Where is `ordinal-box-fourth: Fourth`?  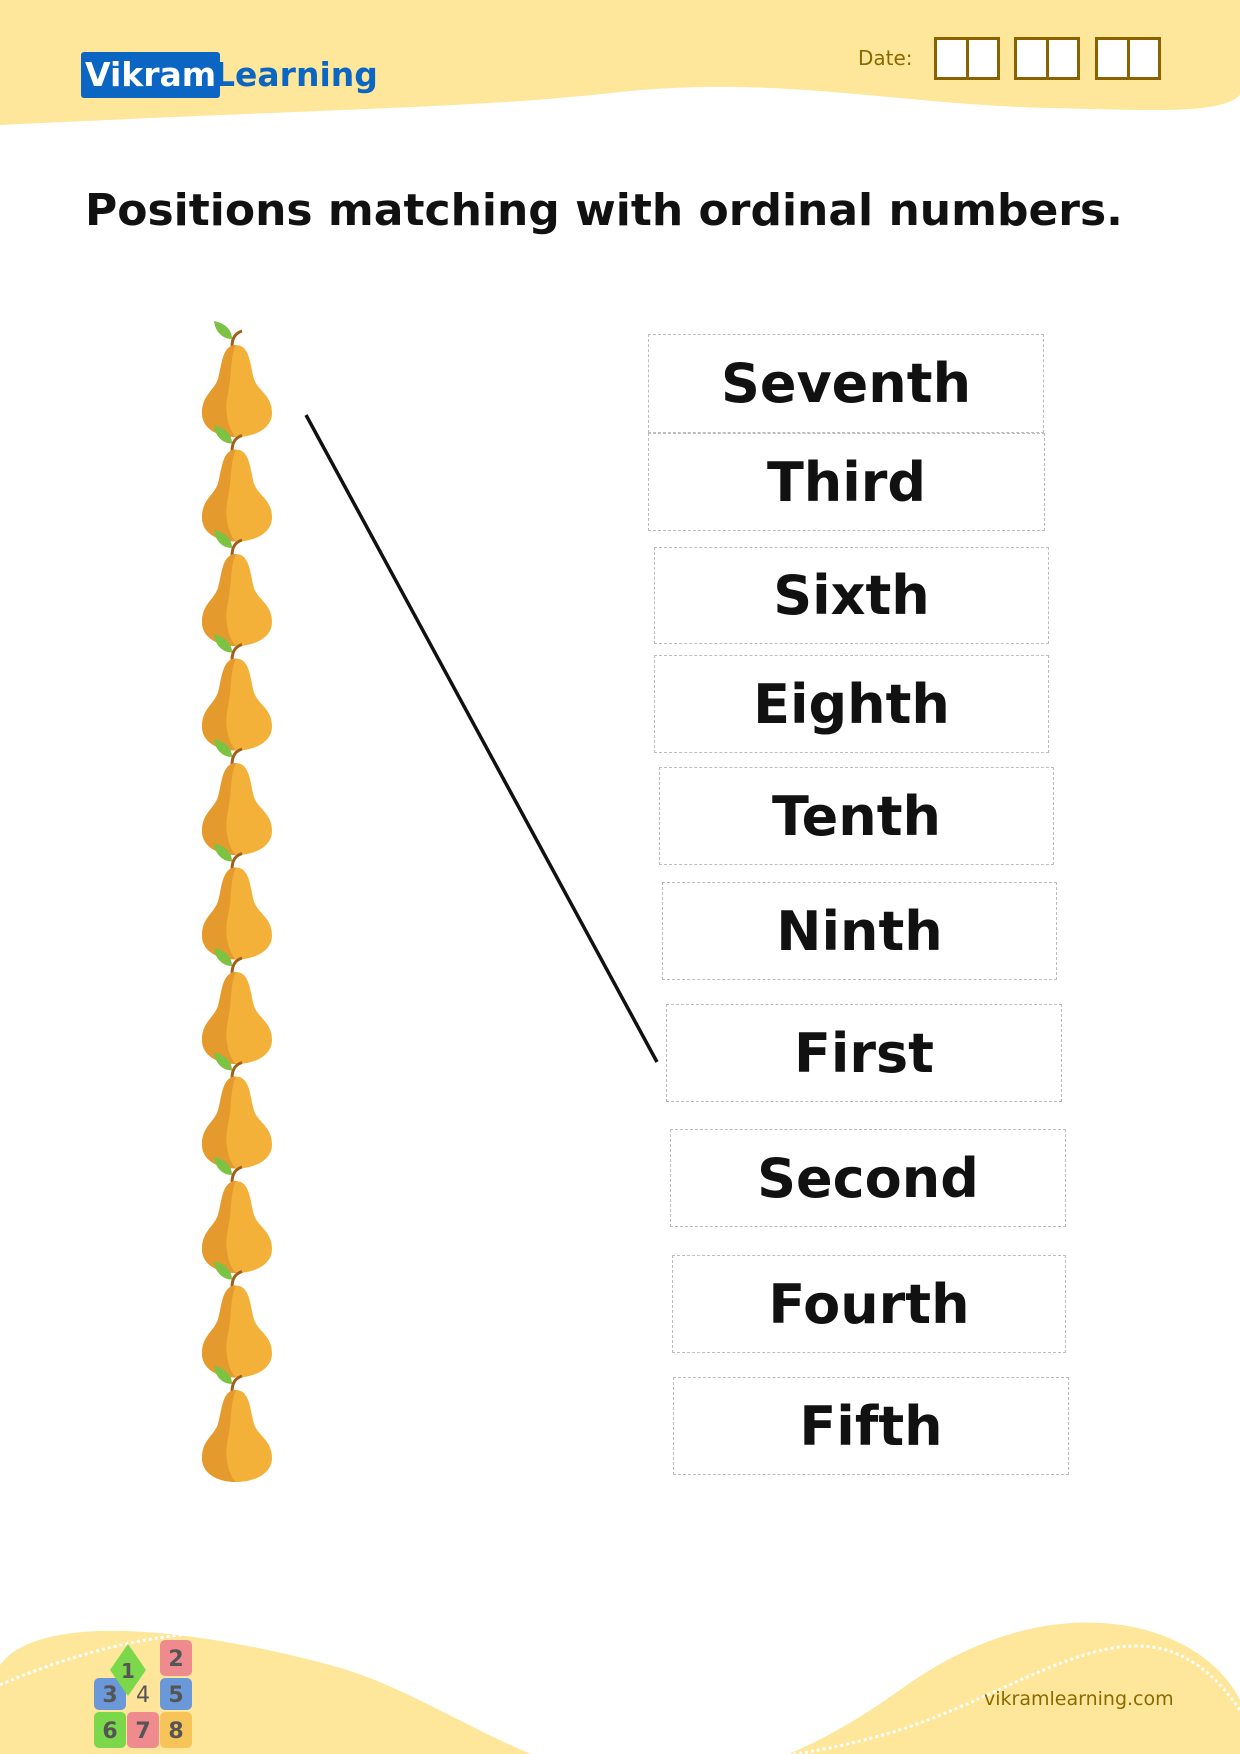
ordinal-box-fourth: Fourth is located at coordinates (869, 1304).